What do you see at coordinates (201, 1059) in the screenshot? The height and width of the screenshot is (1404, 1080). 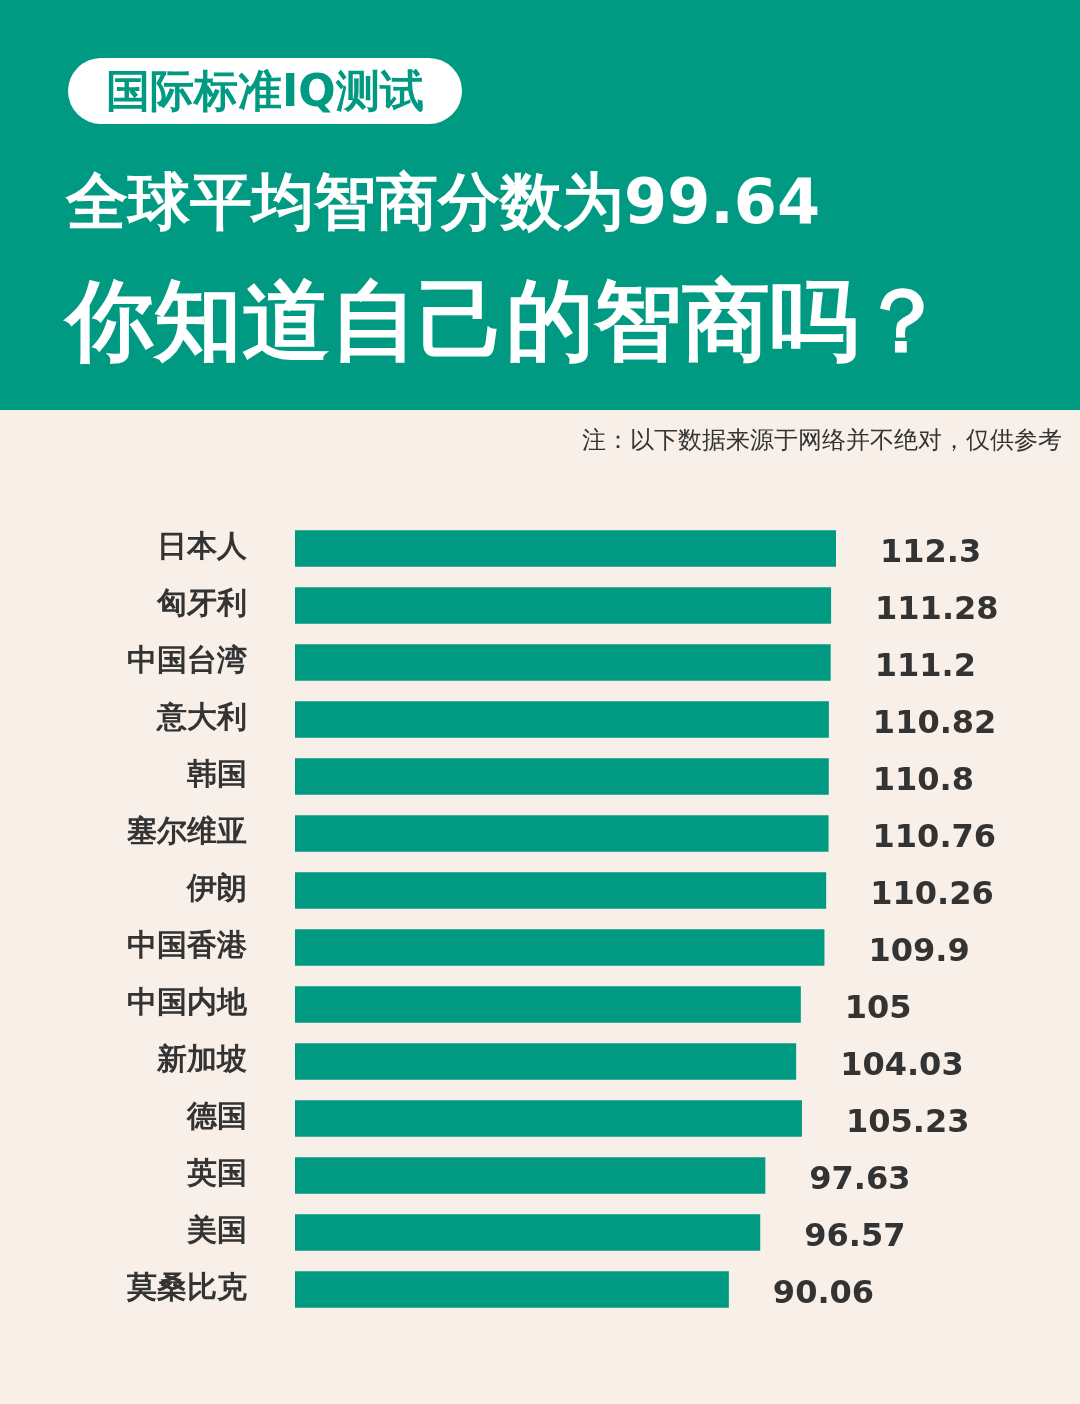 I see `y-tick-label: 新加坡` at bounding box center [201, 1059].